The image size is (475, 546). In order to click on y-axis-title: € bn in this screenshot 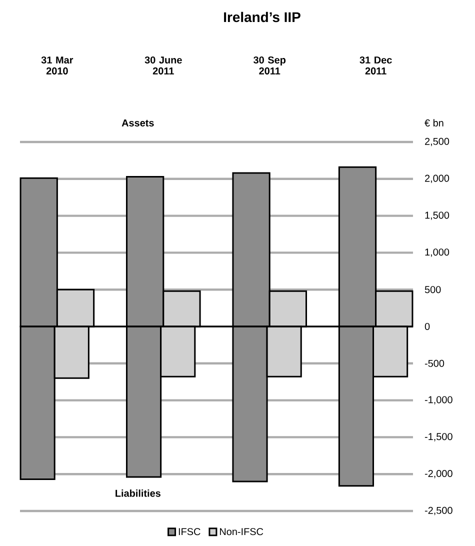, I will do `click(434, 122)`.